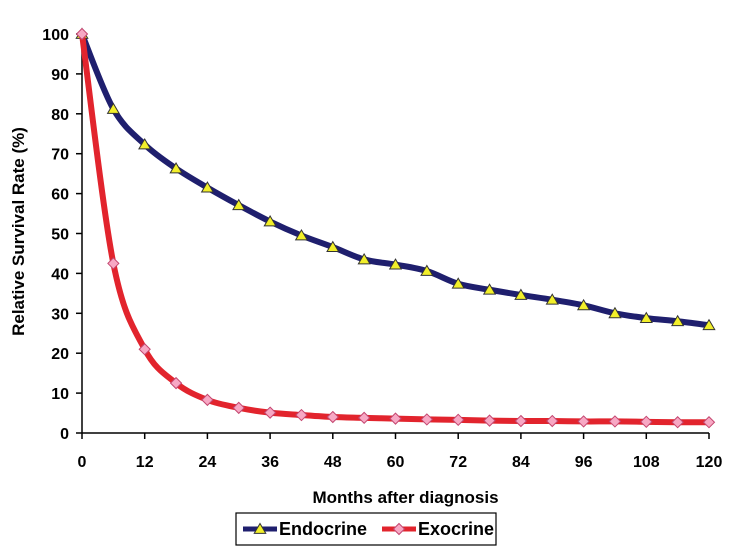 Image resolution: width=750 pixels, height=553 pixels. I want to click on x-tick-label: 108, so click(646, 462).